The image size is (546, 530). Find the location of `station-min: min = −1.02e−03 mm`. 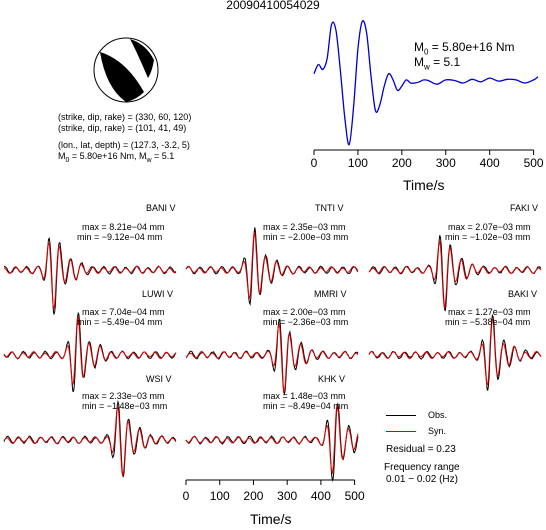

station-min: min = −1.02e−03 mm is located at coordinates (488, 237).